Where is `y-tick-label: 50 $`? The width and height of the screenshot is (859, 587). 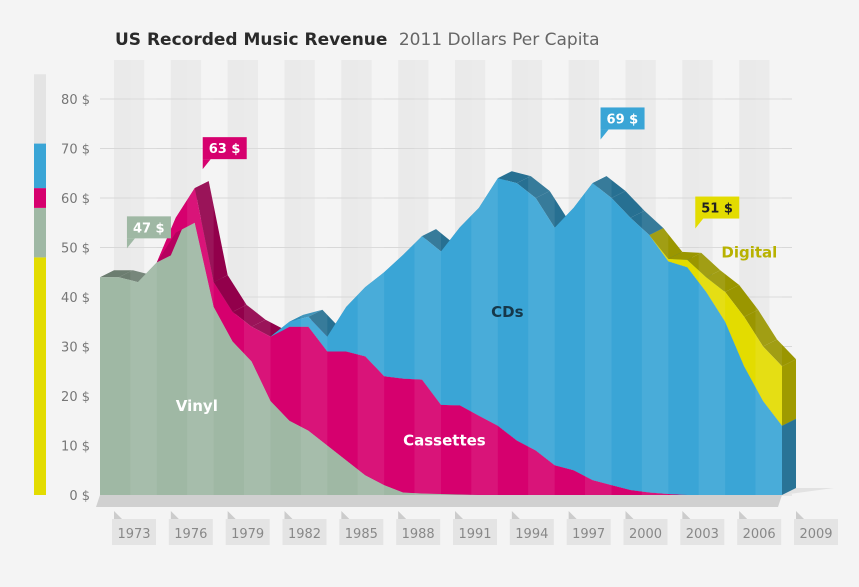 y-tick-label: 50 $ is located at coordinates (75, 249).